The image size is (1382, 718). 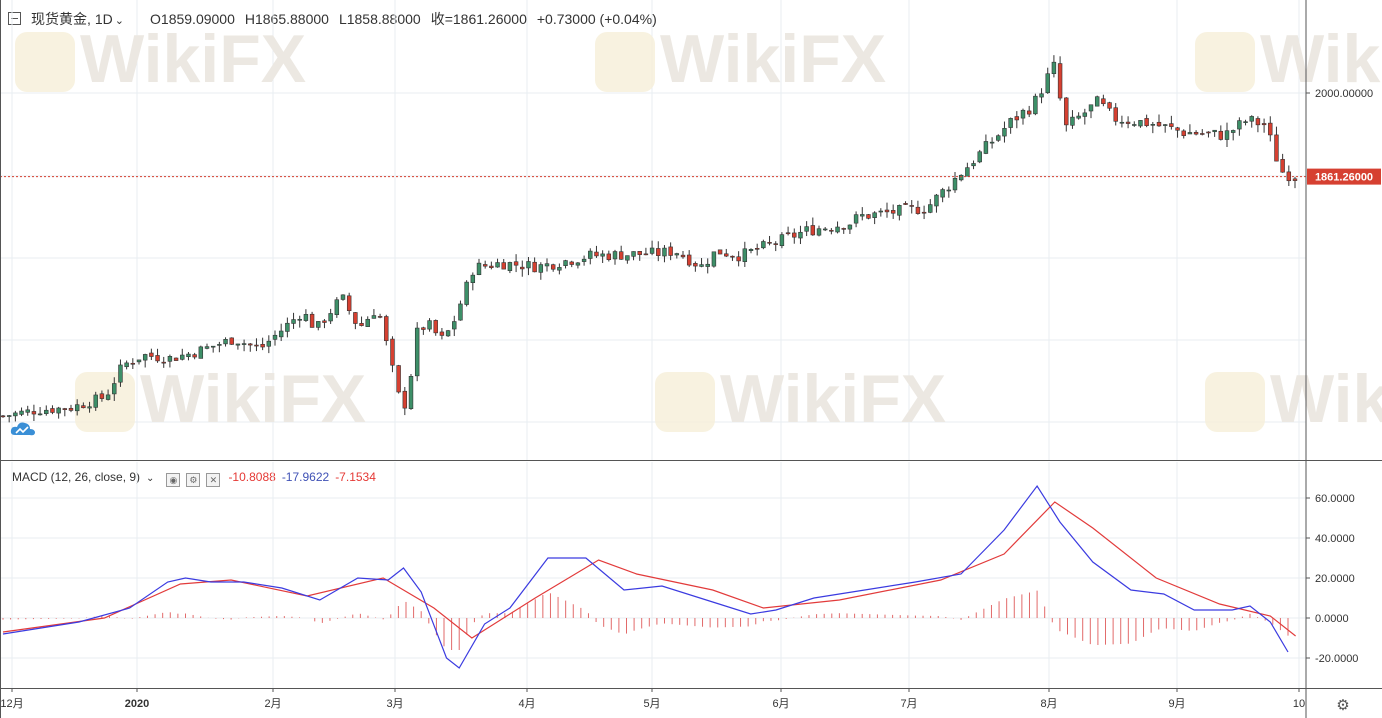 What do you see at coordinates (173, 480) in the screenshot?
I see `eye-icon: ◉` at bounding box center [173, 480].